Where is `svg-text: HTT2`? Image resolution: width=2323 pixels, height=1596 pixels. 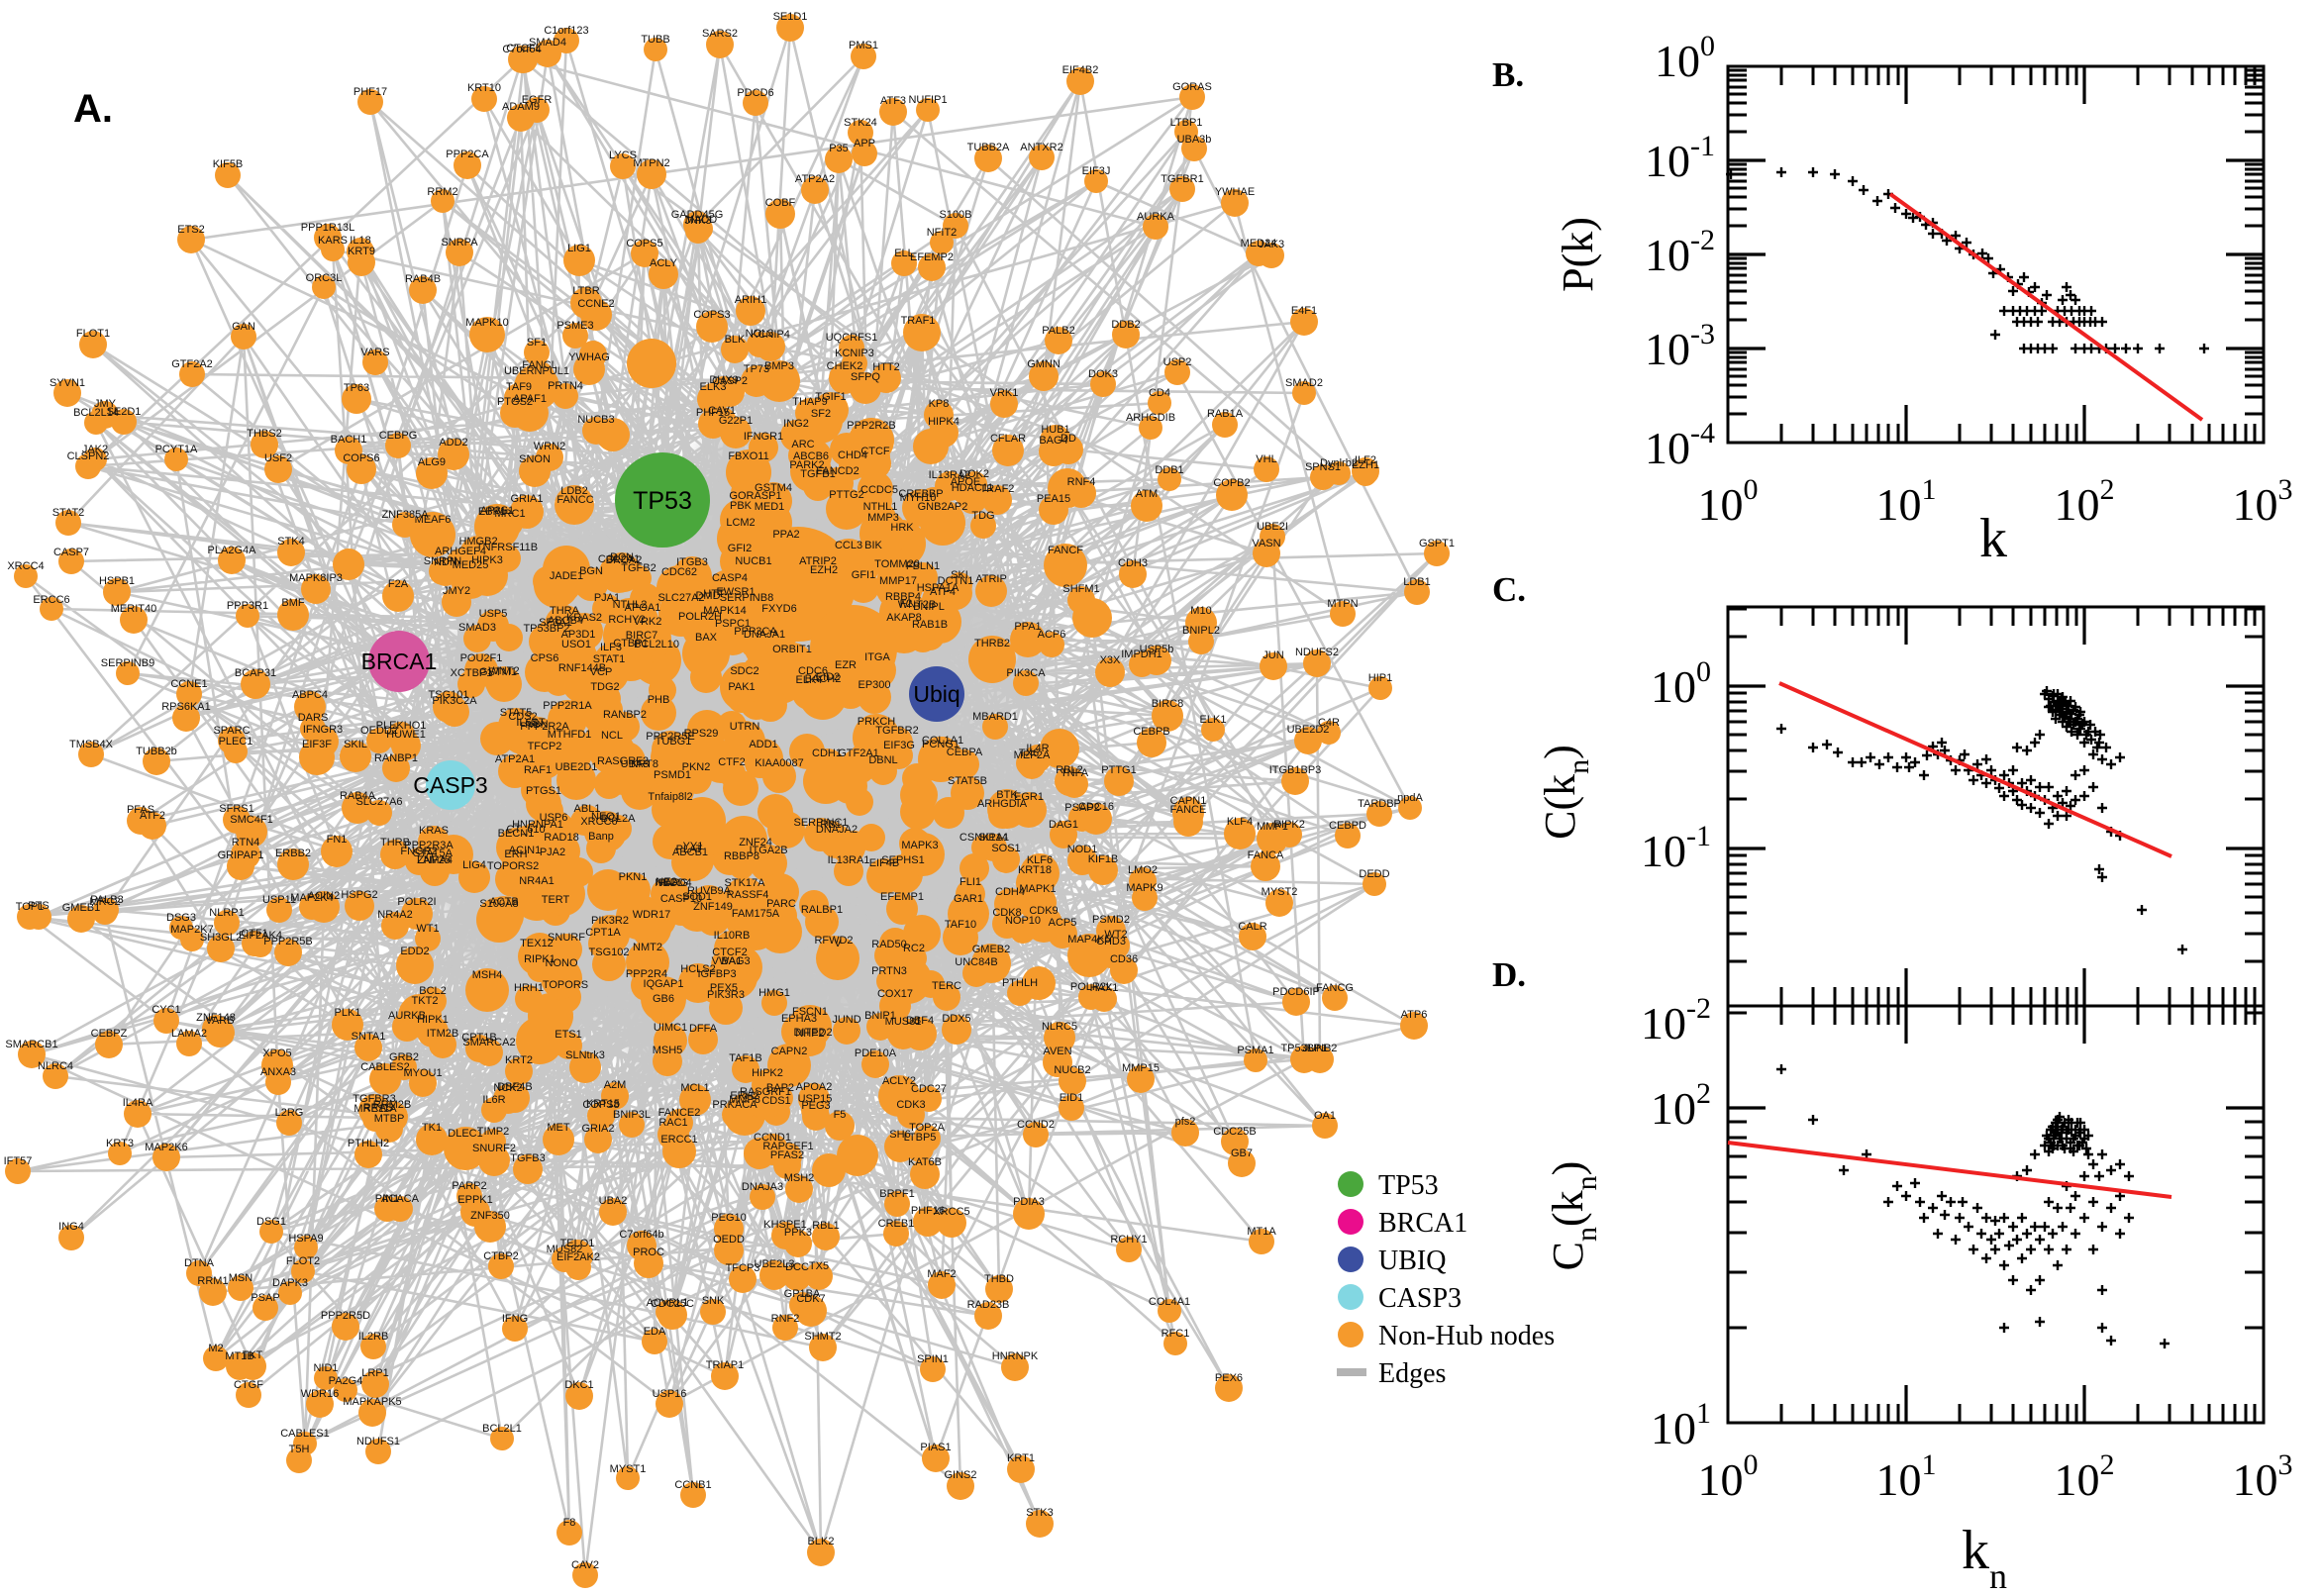
svg-text: HTT2 is located at coordinates (886, 367).